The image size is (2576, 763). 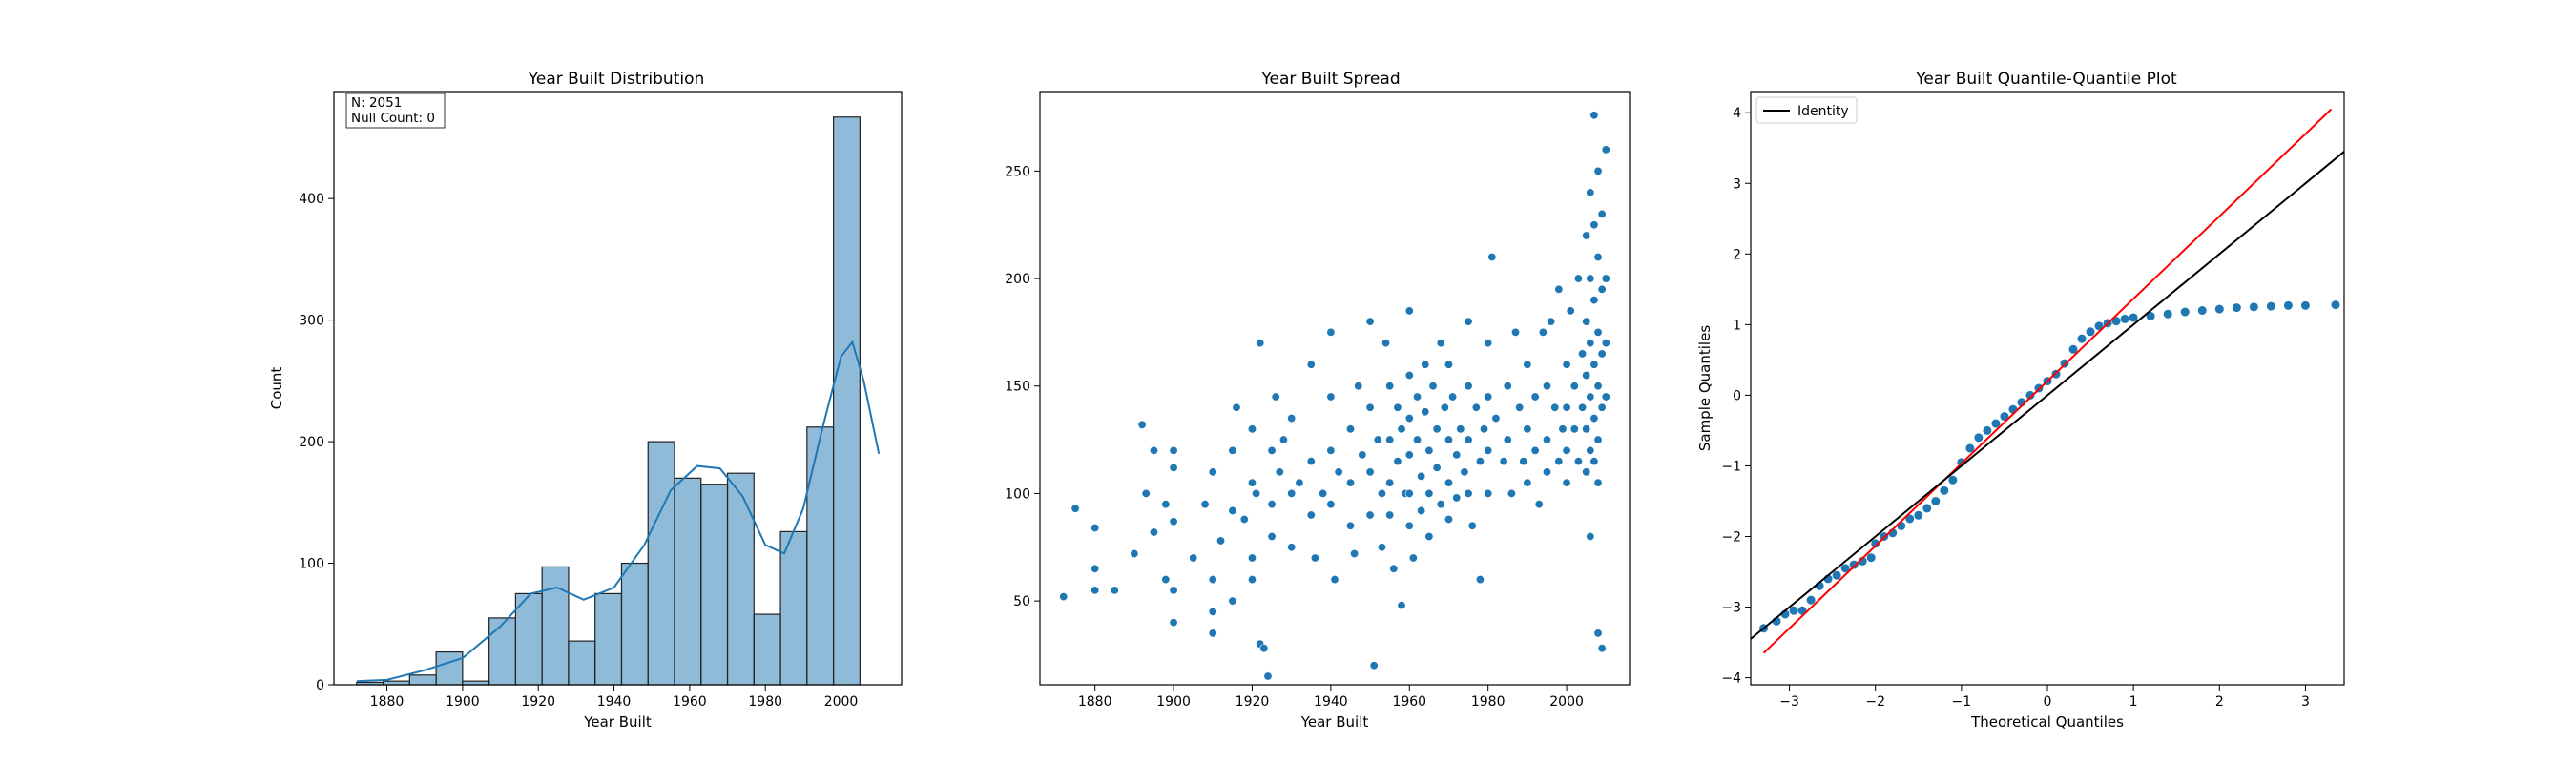 I want to click on x-tick-label: 2, so click(x=2219, y=702).